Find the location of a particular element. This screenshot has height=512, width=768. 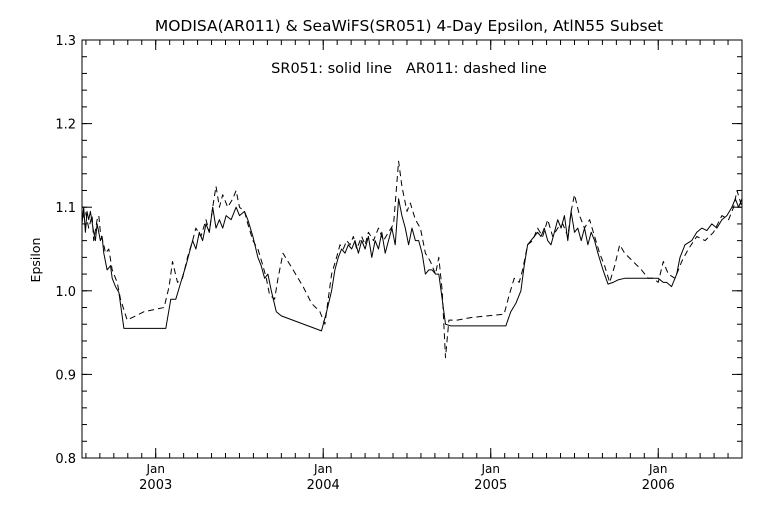

y-tick-label: 1.2 is located at coordinates (65, 125).